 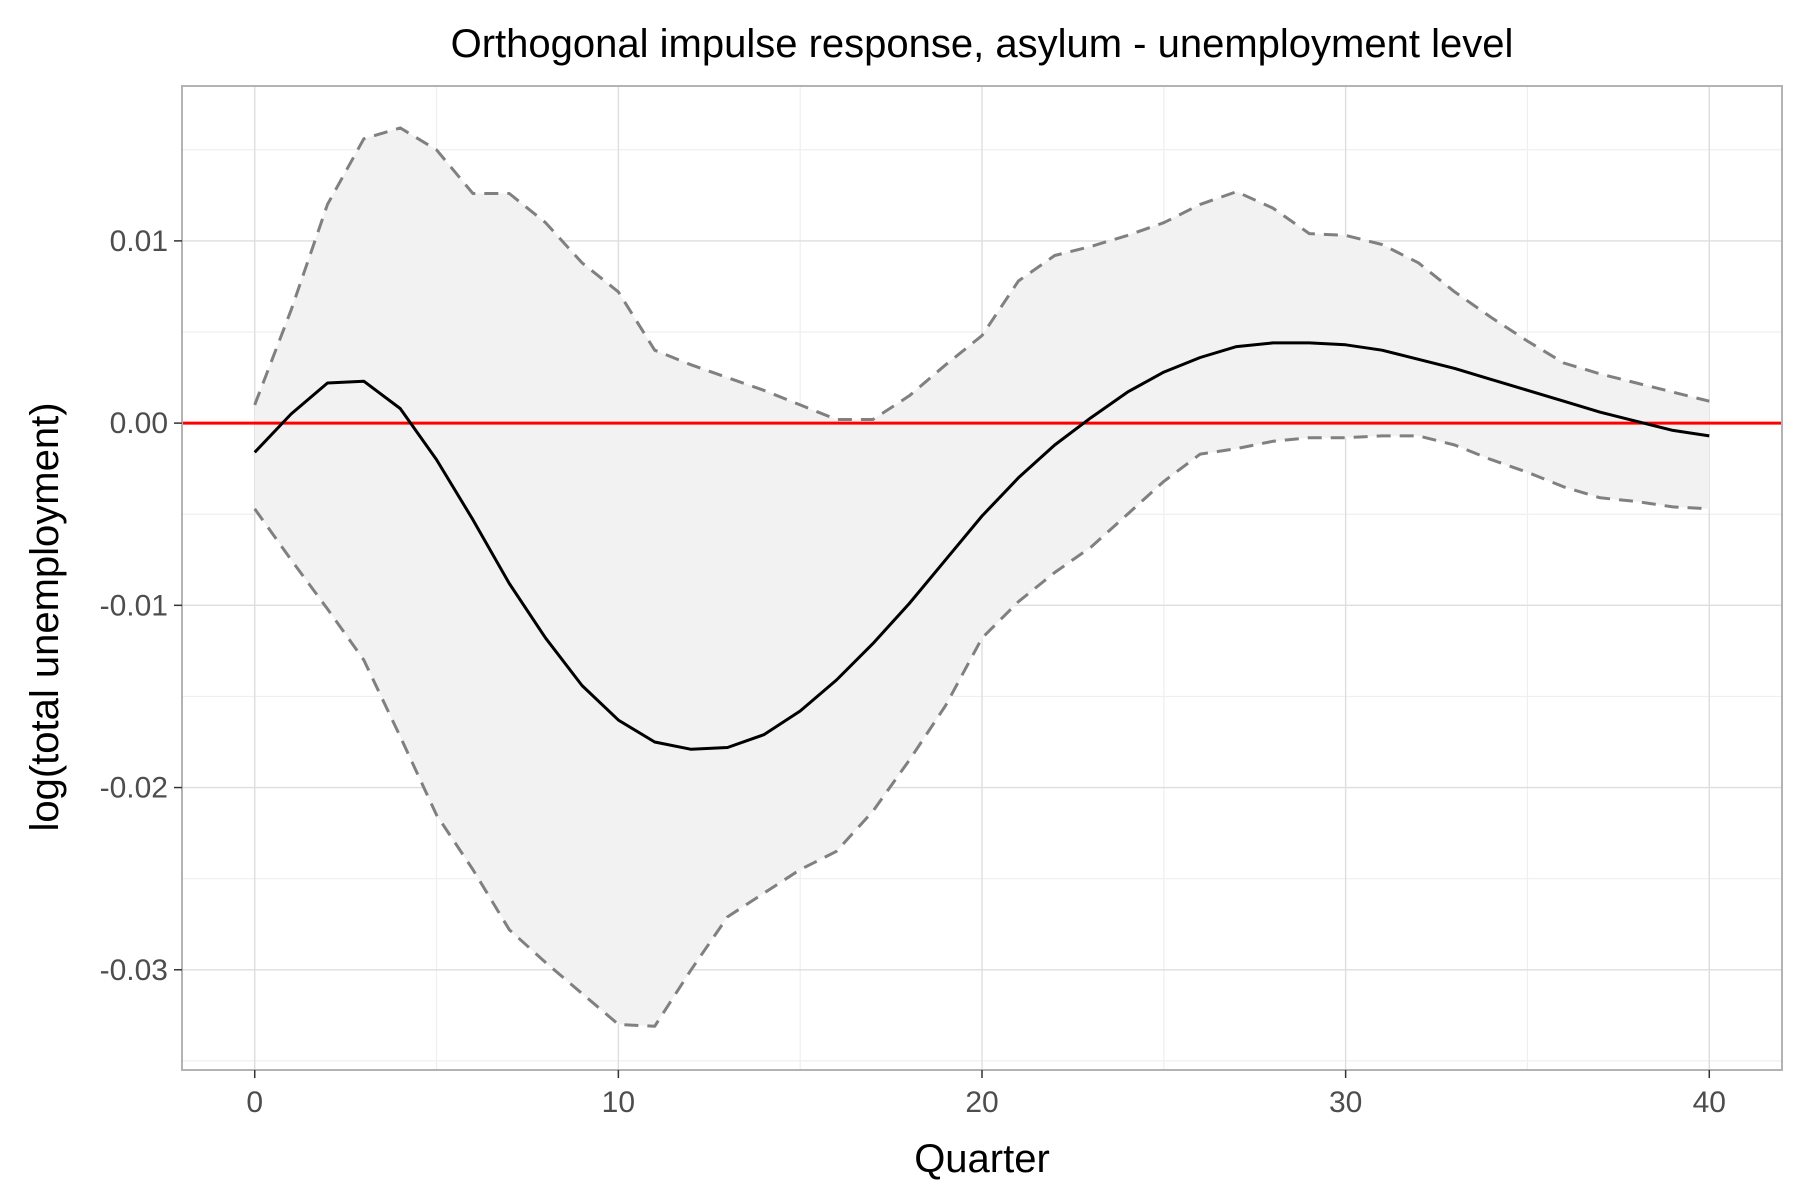 What do you see at coordinates (134, 605) in the screenshot?
I see `y-tick-label: -0.01` at bounding box center [134, 605].